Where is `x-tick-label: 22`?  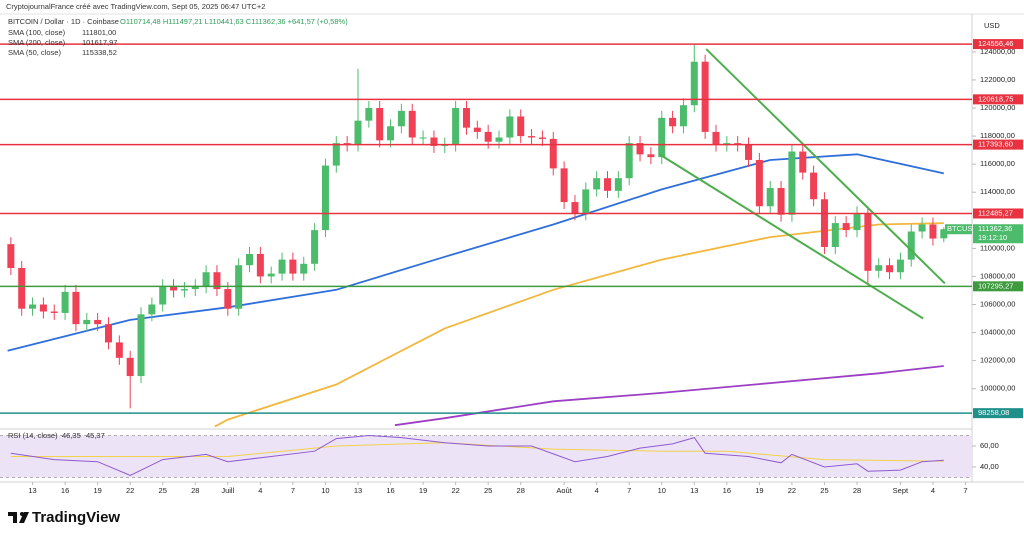
x-tick-label: 22 is located at coordinates (792, 490).